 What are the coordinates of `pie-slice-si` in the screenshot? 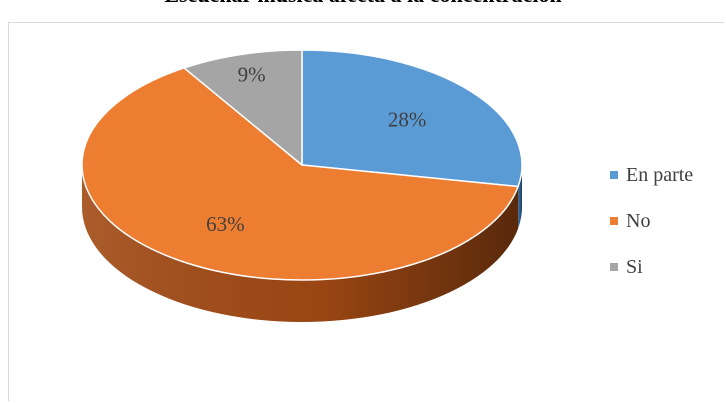 It's located at (243, 107).